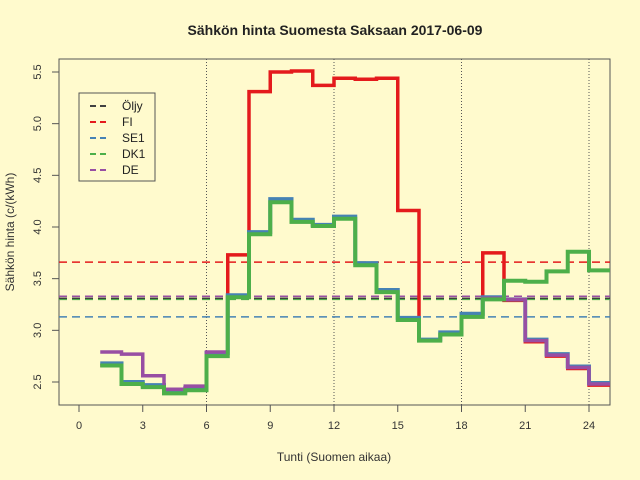 The width and height of the screenshot is (640, 480). What do you see at coordinates (334, 457) in the screenshot?
I see `x-axis-label: Tunti (Suomen aikaa)` at bounding box center [334, 457].